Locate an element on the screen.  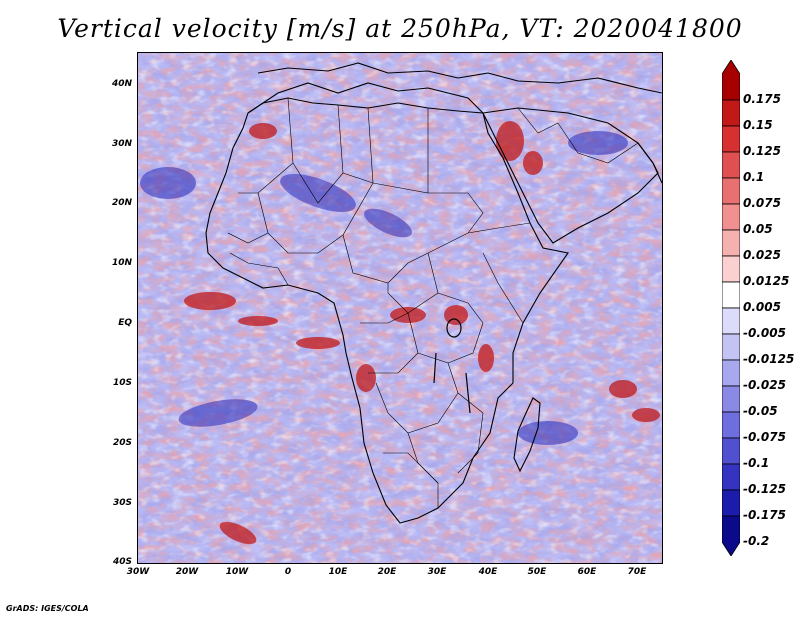
colorbar-label: 0.1 is located at coordinates (754, 177).